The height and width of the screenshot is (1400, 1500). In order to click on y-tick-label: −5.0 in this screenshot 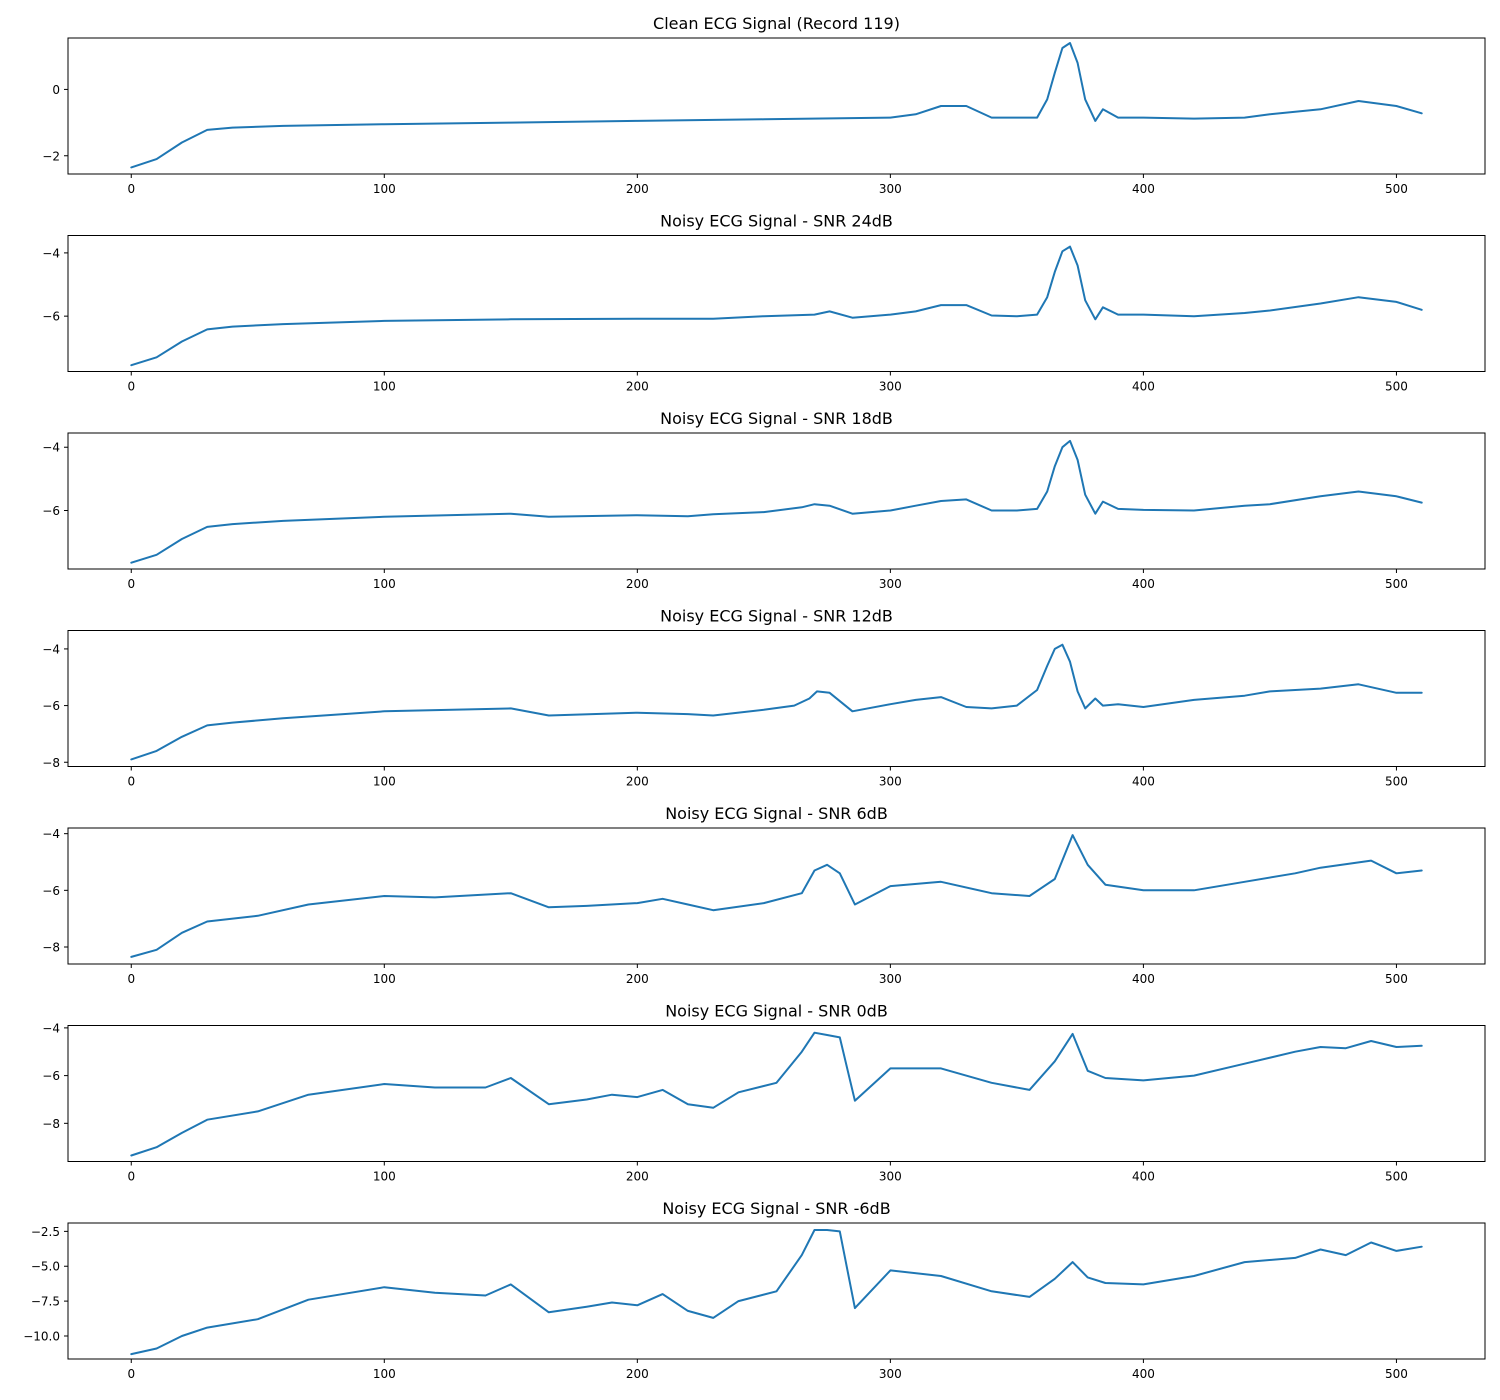, I will do `click(45, 1267)`.